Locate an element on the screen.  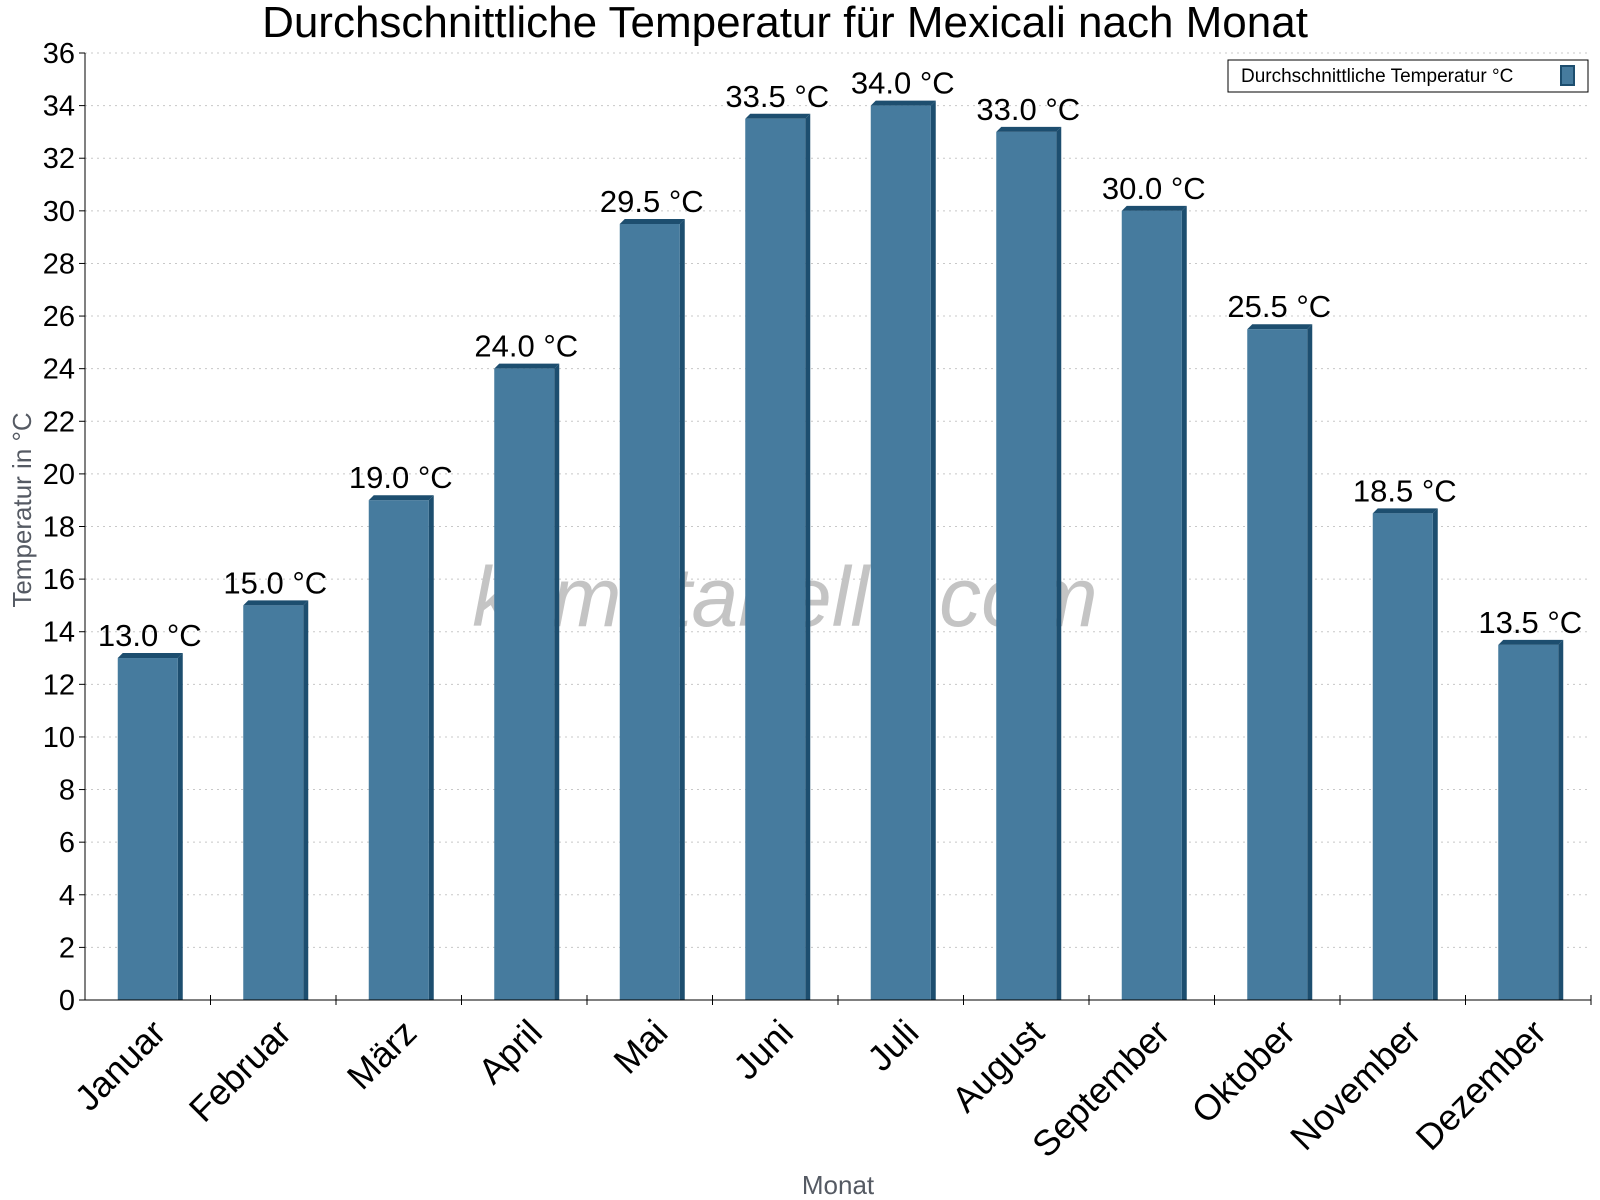
y-tick-label: 8 is located at coordinates (67, 791).